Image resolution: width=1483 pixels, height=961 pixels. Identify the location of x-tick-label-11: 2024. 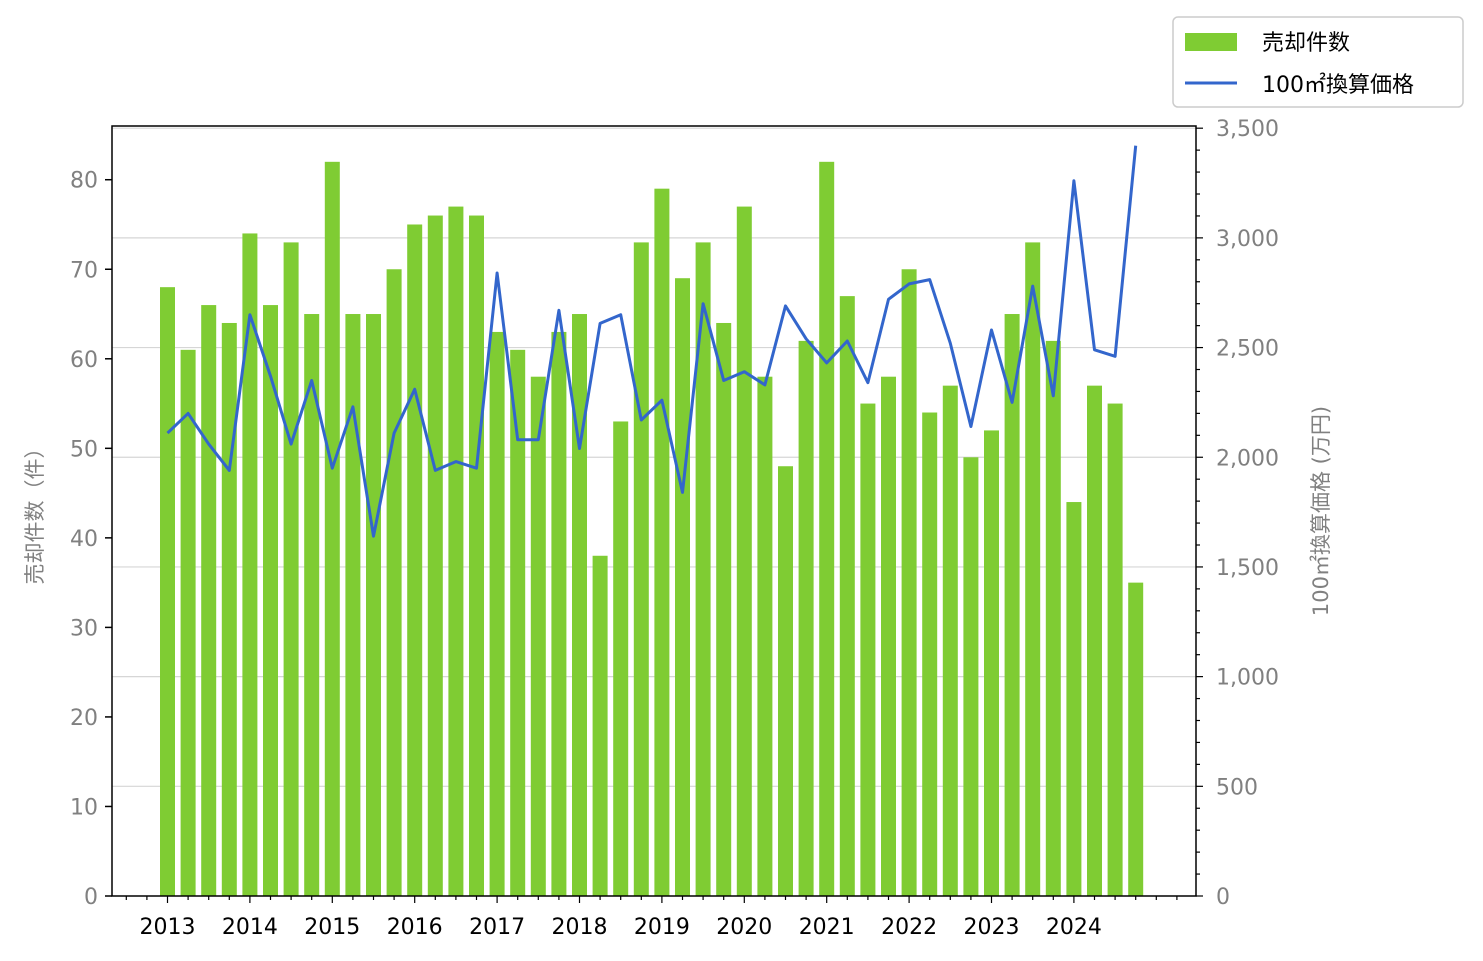
(1074, 927).